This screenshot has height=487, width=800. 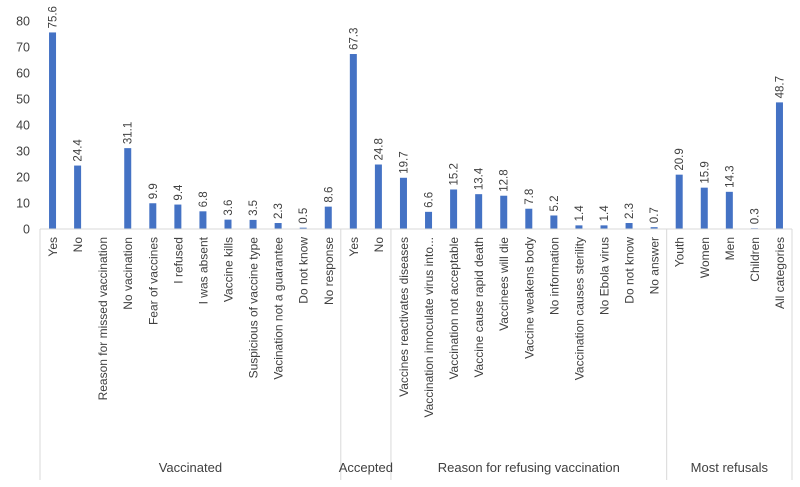 What do you see at coordinates (254, 308) in the screenshot?
I see `category-label: Suspicious of vaccine type` at bounding box center [254, 308].